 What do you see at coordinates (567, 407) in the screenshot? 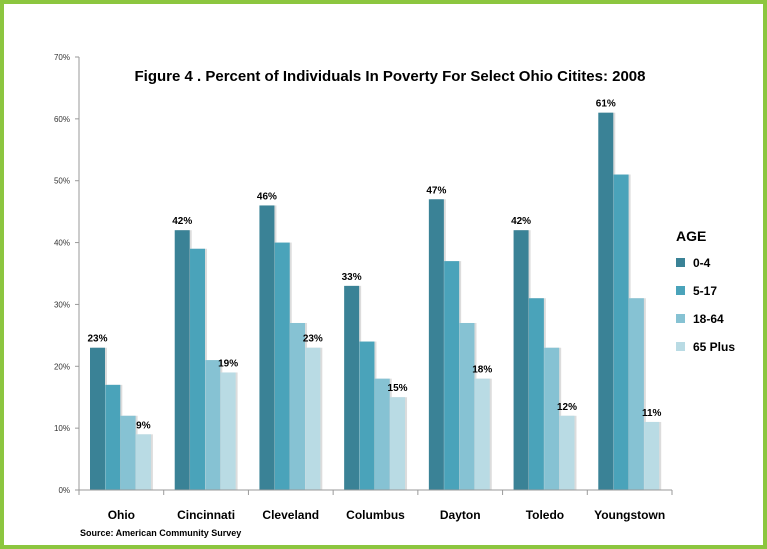
I see `data-label: 12%` at bounding box center [567, 407].